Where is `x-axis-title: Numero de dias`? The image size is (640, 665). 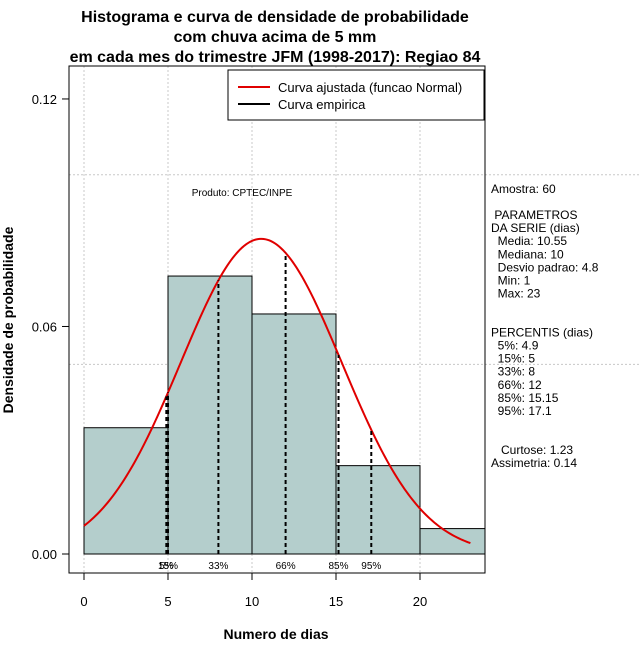
x-axis-title: Numero de dias is located at coordinates (275, 634).